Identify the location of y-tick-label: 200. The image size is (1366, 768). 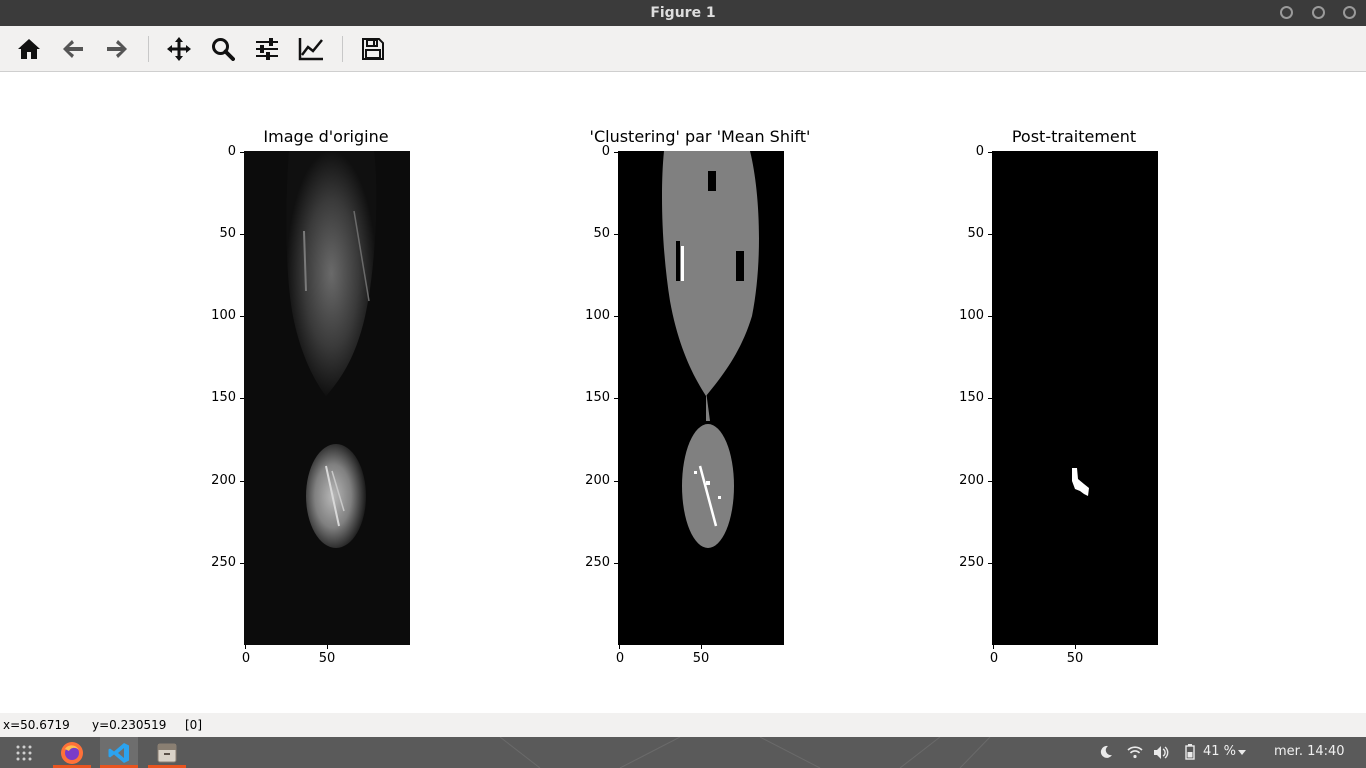
(223, 480).